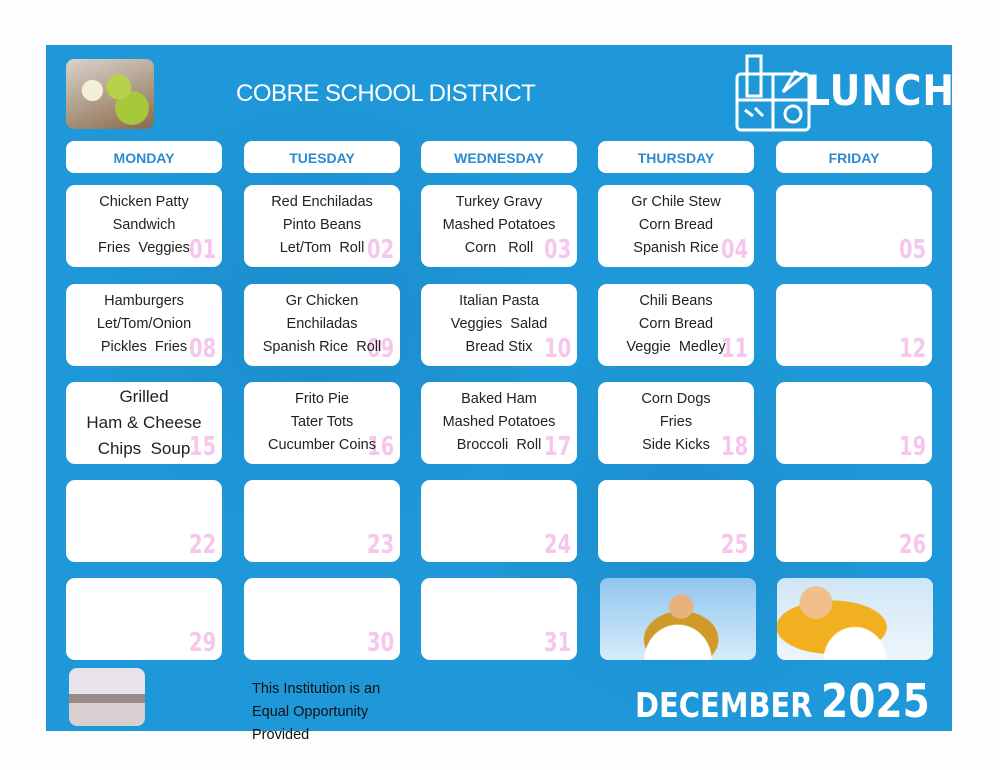  I want to click on menu-item: Spanish Rice Roll, so click(322, 347).